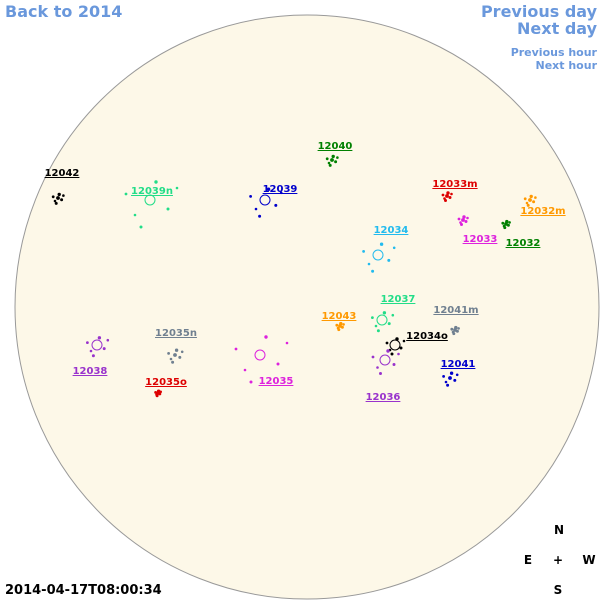 The width and height of the screenshot is (600, 600). What do you see at coordinates (523, 243) in the screenshot?
I see `region-label: 12032` at bounding box center [523, 243].